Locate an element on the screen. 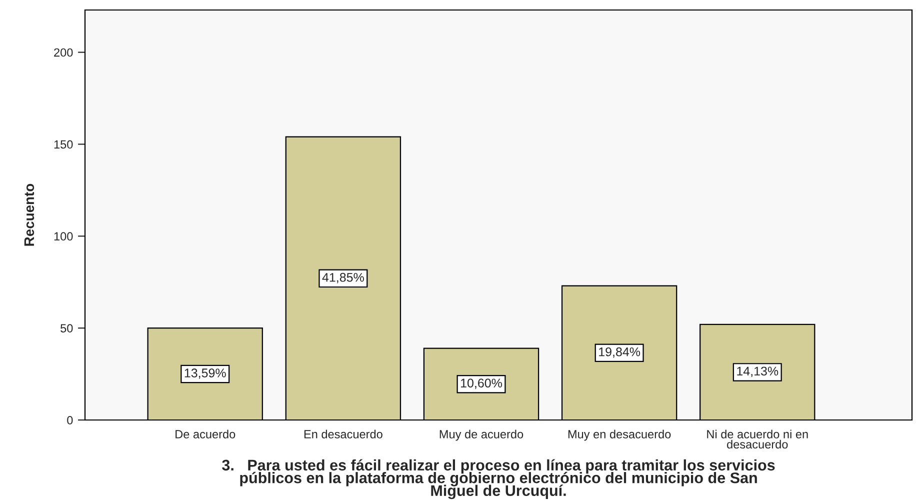 The image size is (923, 504). x-tick-label: En desacuerdo is located at coordinates (343, 434).